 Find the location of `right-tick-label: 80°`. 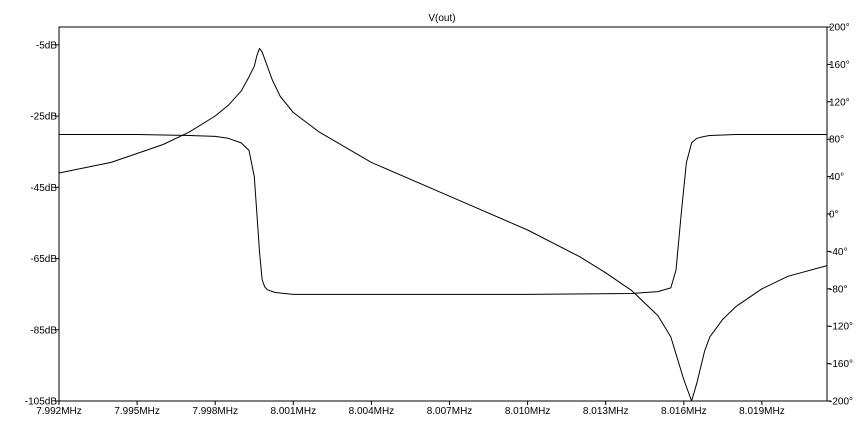

right-tick-label: 80° is located at coordinates (836, 140).